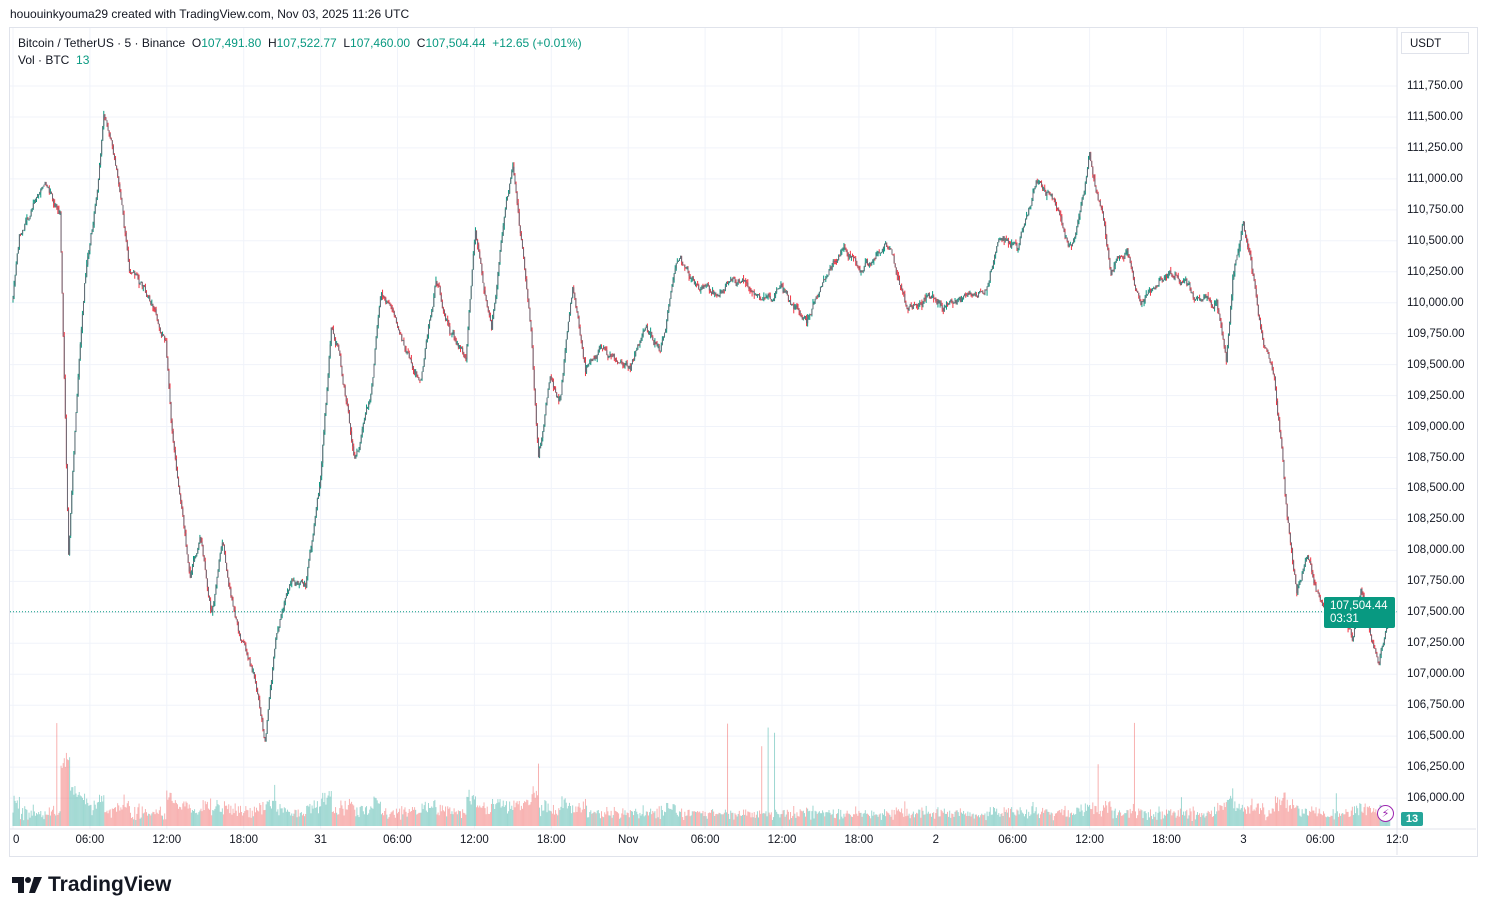 The image size is (1486, 915). I want to click on volume-label: Vol · BTC, so click(44, 60).